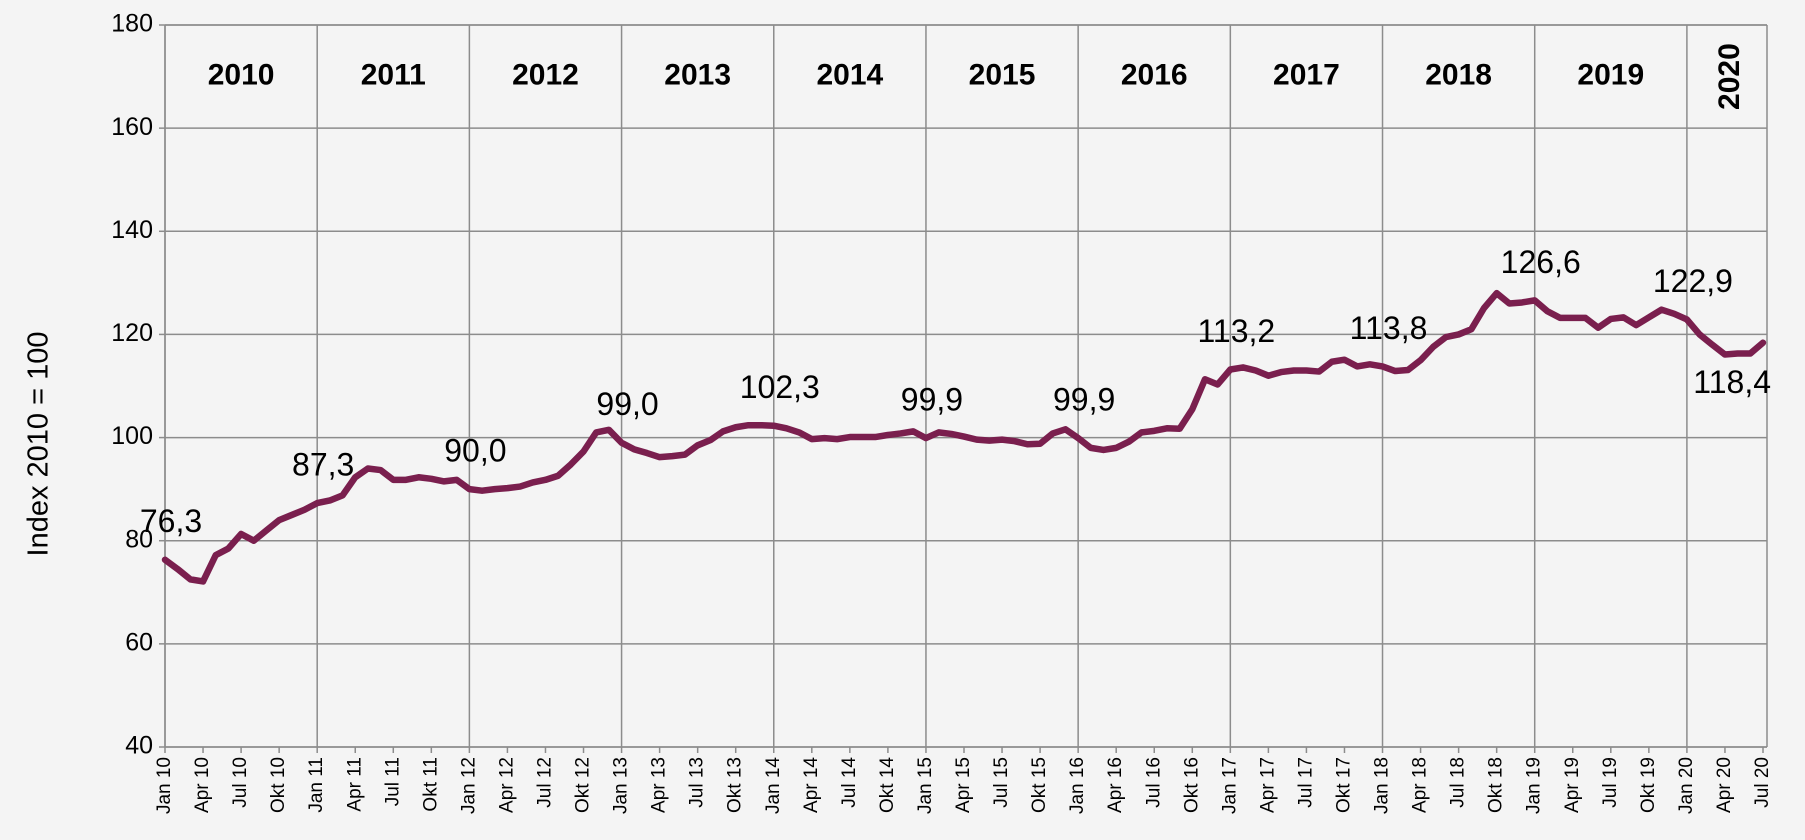 This screenshot has height=840, width=1805. I want to click on year-label: 2014, so click(849, 74).